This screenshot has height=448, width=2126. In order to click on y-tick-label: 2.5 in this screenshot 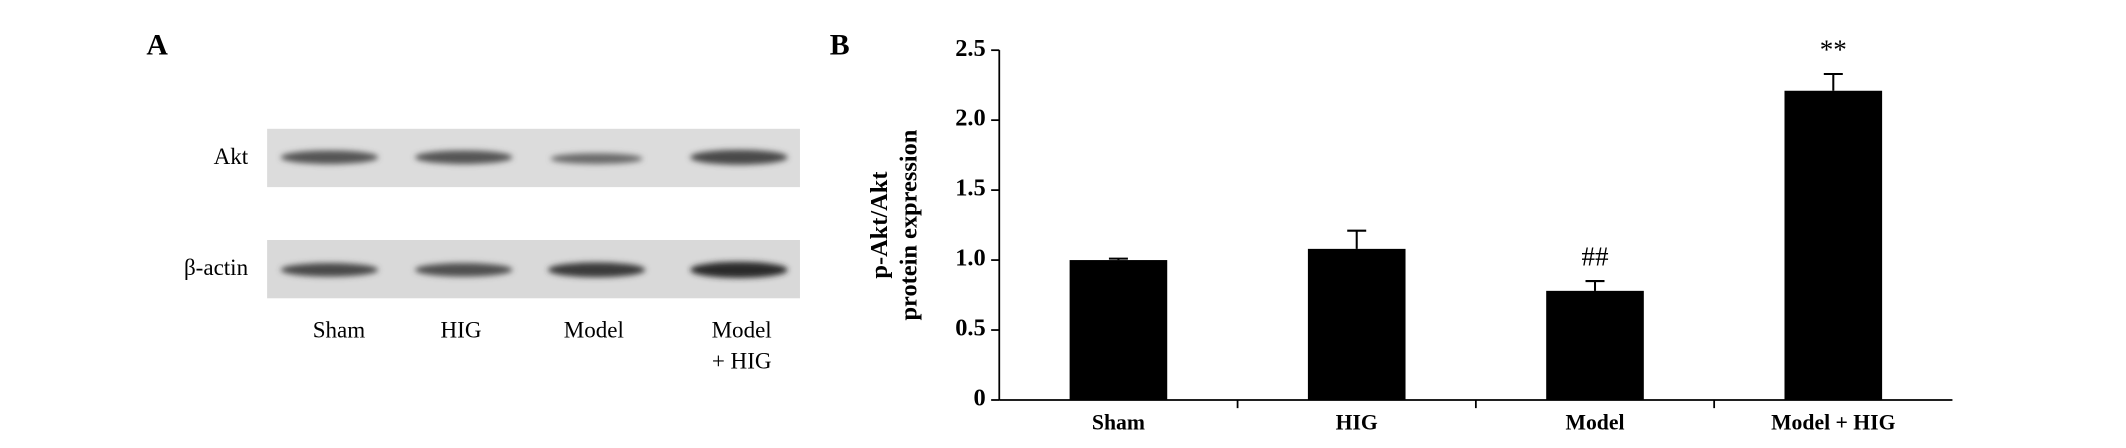, I will do `click(970, 48)`.